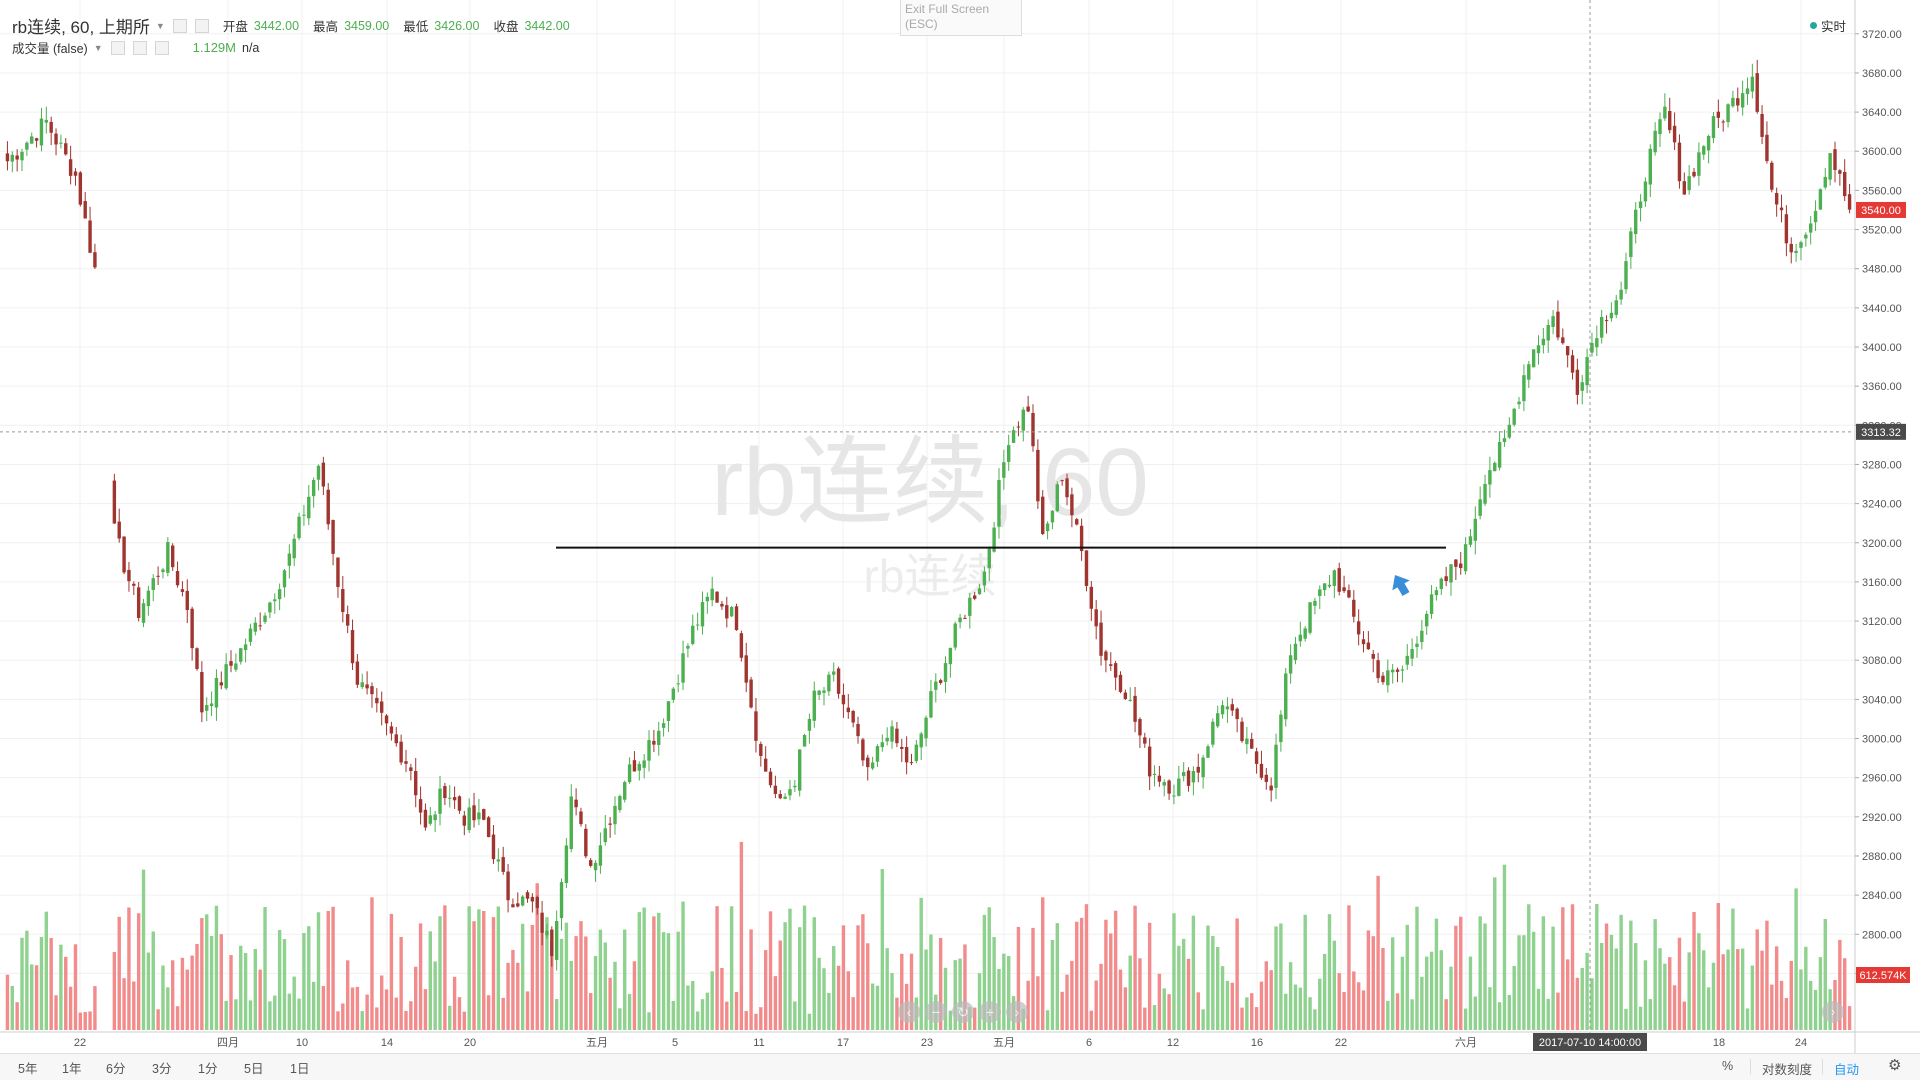 This screenshot has height=1080, width=1920. Describe the element at coordinates (72, 1069) in the screenshot. I see `range-1y-button: 1年` at that location.